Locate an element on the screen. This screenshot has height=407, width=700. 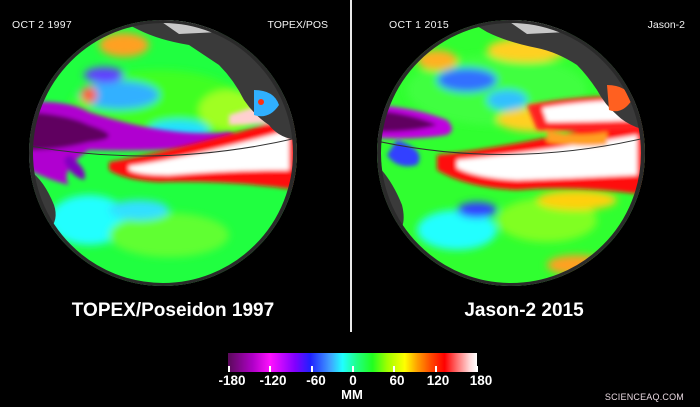
watermark: SCIENCEAQ.COM is located at coordinates (644, 397).